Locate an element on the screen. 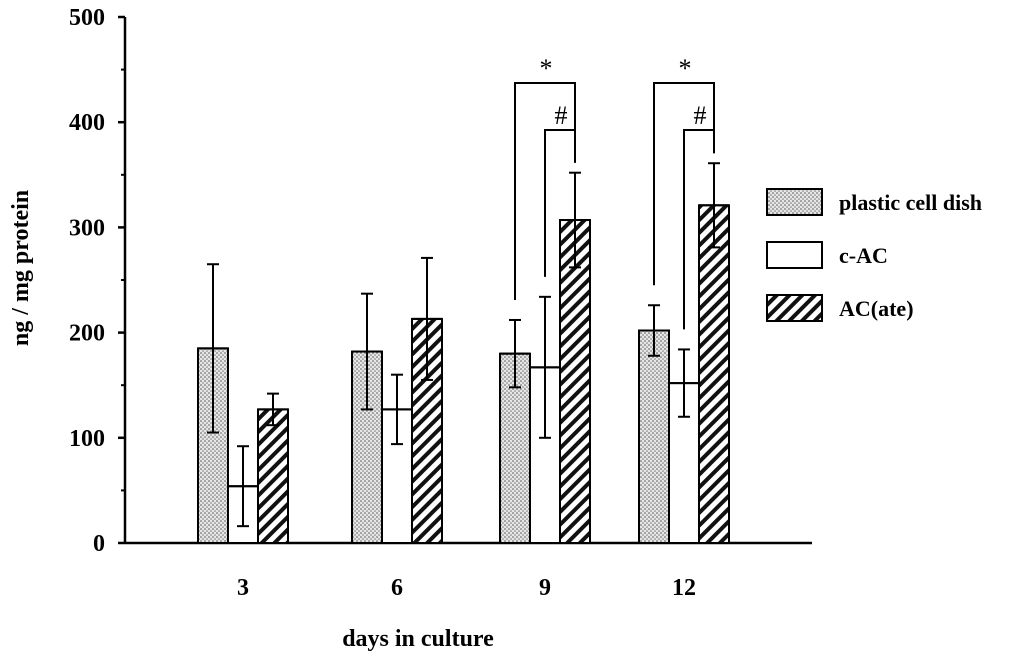 Image resolution: width=1024 pixels, height=661 pixels. legend-label: AC(ate) is located at coordinates (876, 308).